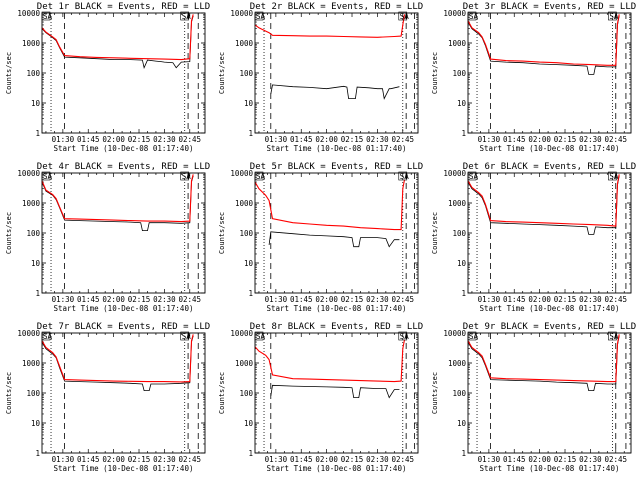 This screenshot has width=640, height=480. I want to click on panel-title: Det 7r BLACK = Events, RED = LLD, so click(123, 327).